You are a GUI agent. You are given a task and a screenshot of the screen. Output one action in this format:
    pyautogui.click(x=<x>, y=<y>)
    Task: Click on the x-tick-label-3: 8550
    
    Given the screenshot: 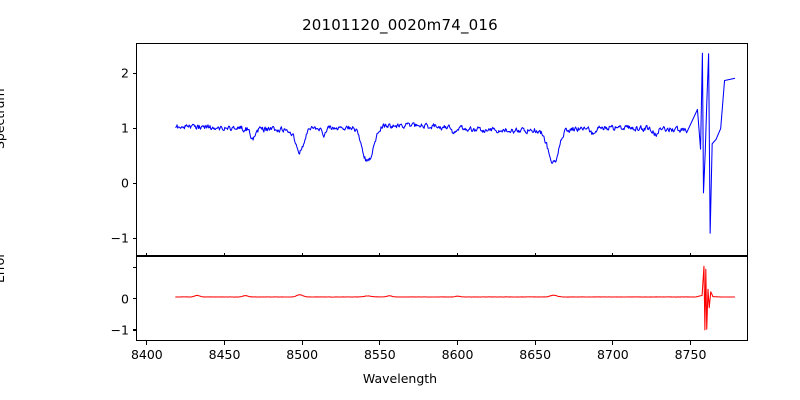 What is the action you would take?
    pyautogui.click(x=379, y=354)
    